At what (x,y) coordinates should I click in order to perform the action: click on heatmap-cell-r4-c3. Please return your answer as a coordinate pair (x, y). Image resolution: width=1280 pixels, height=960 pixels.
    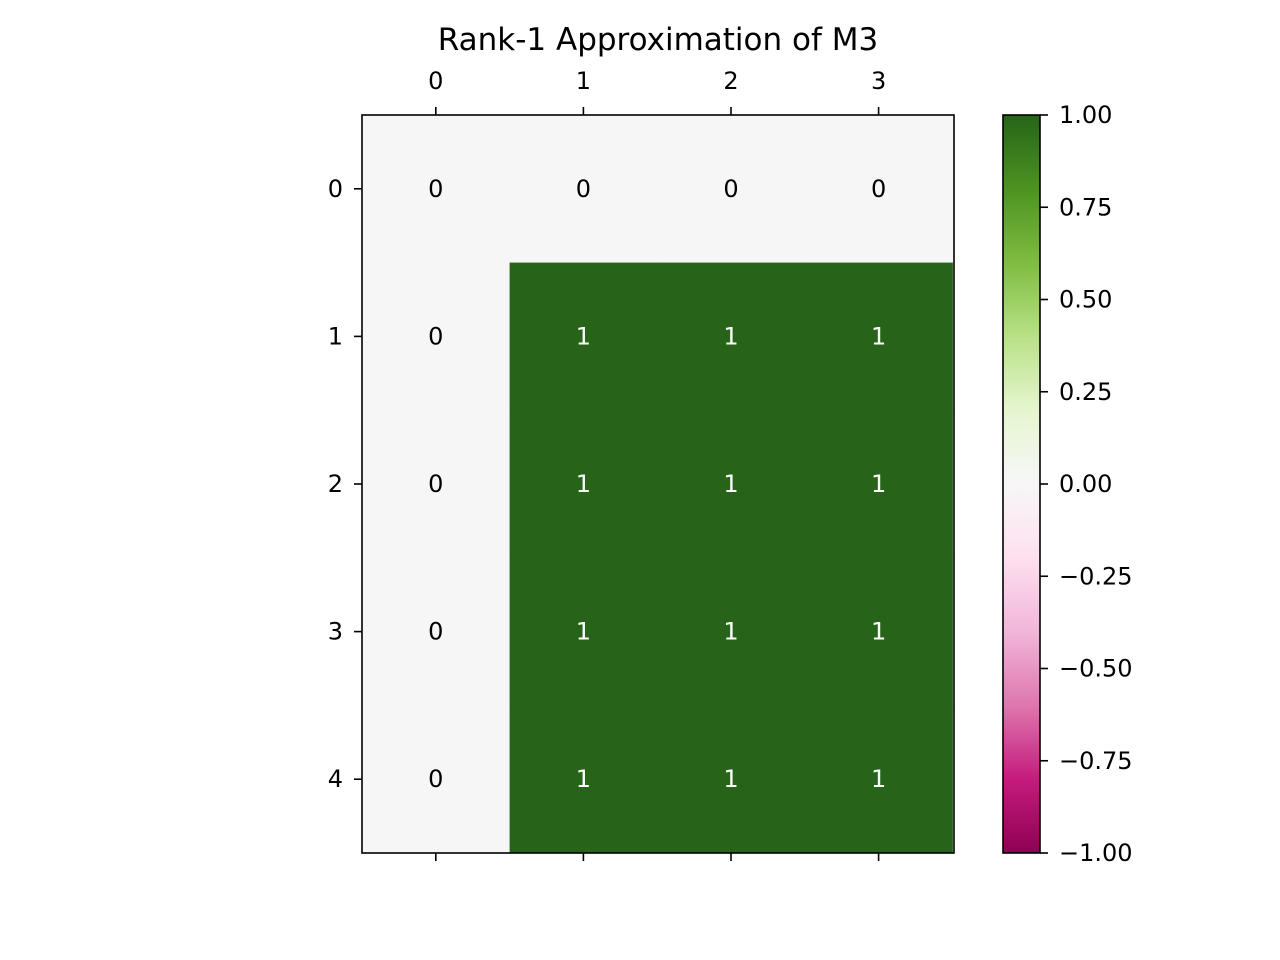
    Looking at the image, I should click on (878, 779).